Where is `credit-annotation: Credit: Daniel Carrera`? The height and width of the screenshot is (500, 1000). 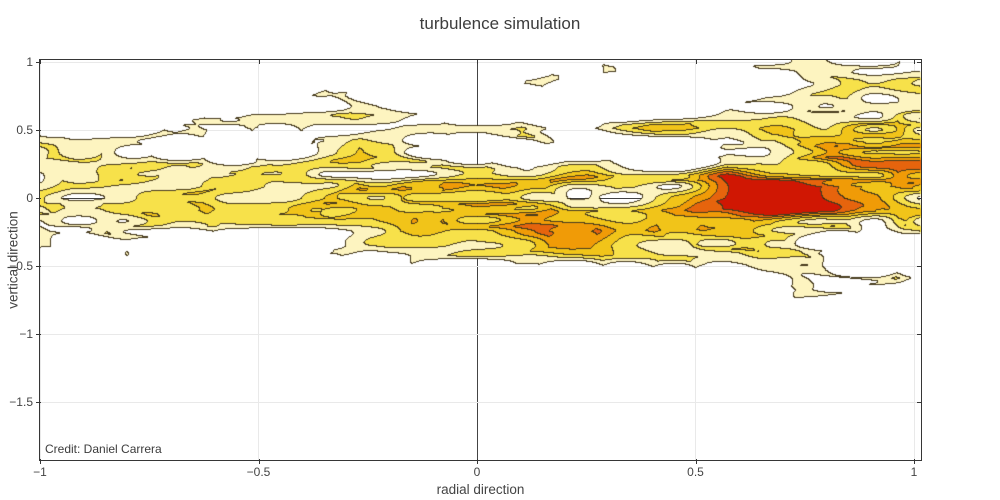 credit-annotation: Credit: Daniel Carrera is located at coordinates (103, 449).